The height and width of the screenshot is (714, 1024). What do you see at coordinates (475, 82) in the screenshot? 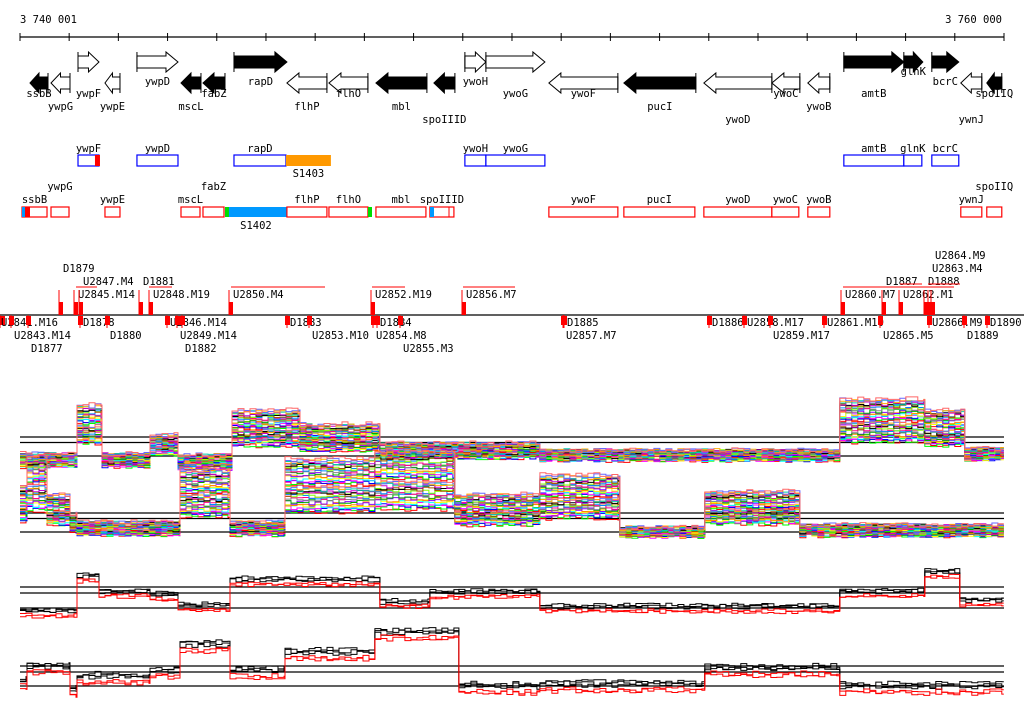
I see `gene-label: ywoH` at bounding box center [475, 82].